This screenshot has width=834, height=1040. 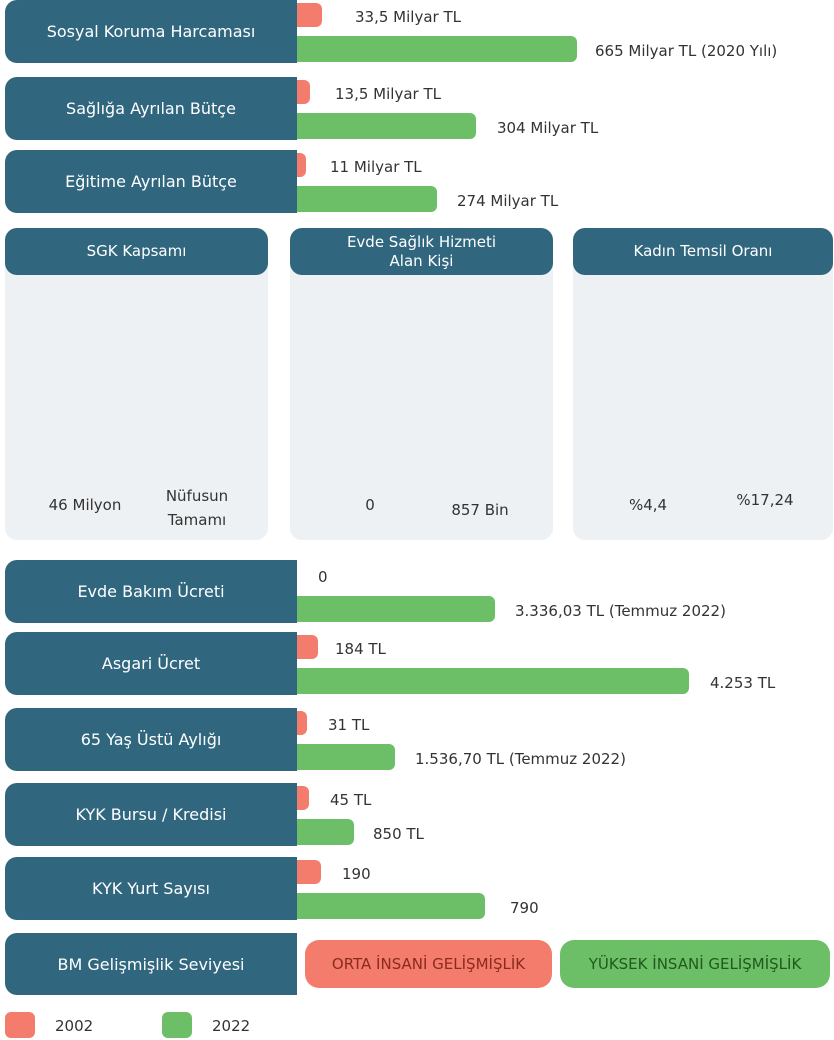 What do you see at coordinates (151, 31) in the screenshot?
I see `row-label: Sosyal Koruma Harcaması` at bounding box center [151, 31].